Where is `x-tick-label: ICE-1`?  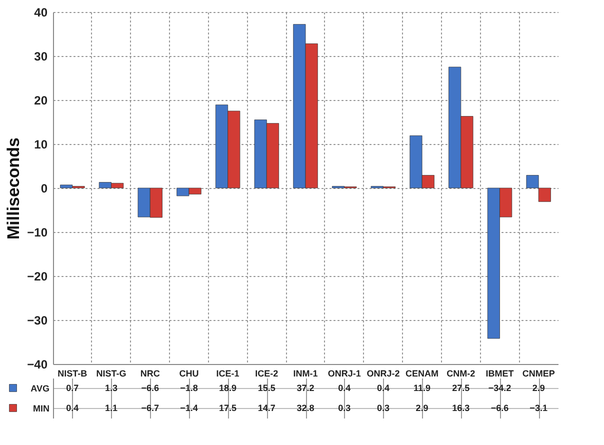 x-tick-label: ICE-1 is located at coordinates (228, 373).